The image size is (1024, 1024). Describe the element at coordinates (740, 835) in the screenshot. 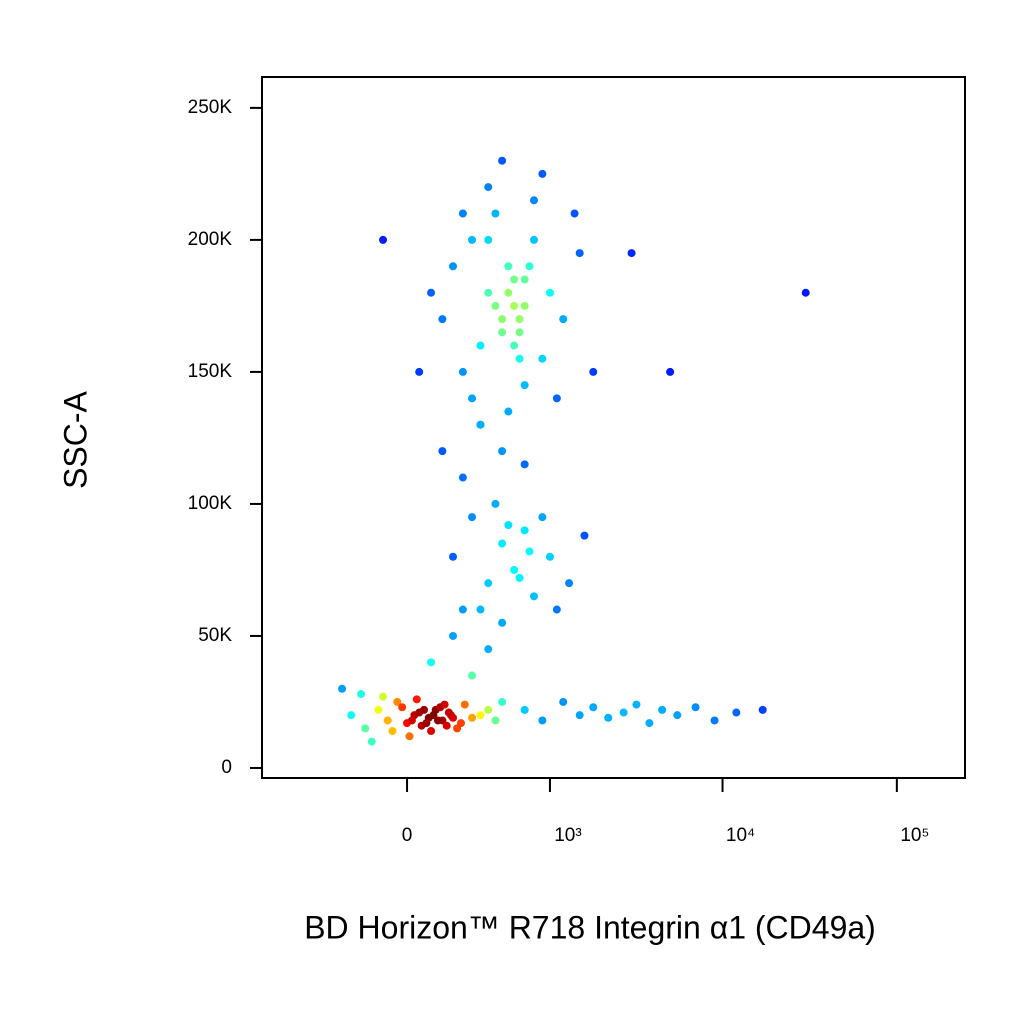

I see `x-tick-label: 10⁴` at that location.